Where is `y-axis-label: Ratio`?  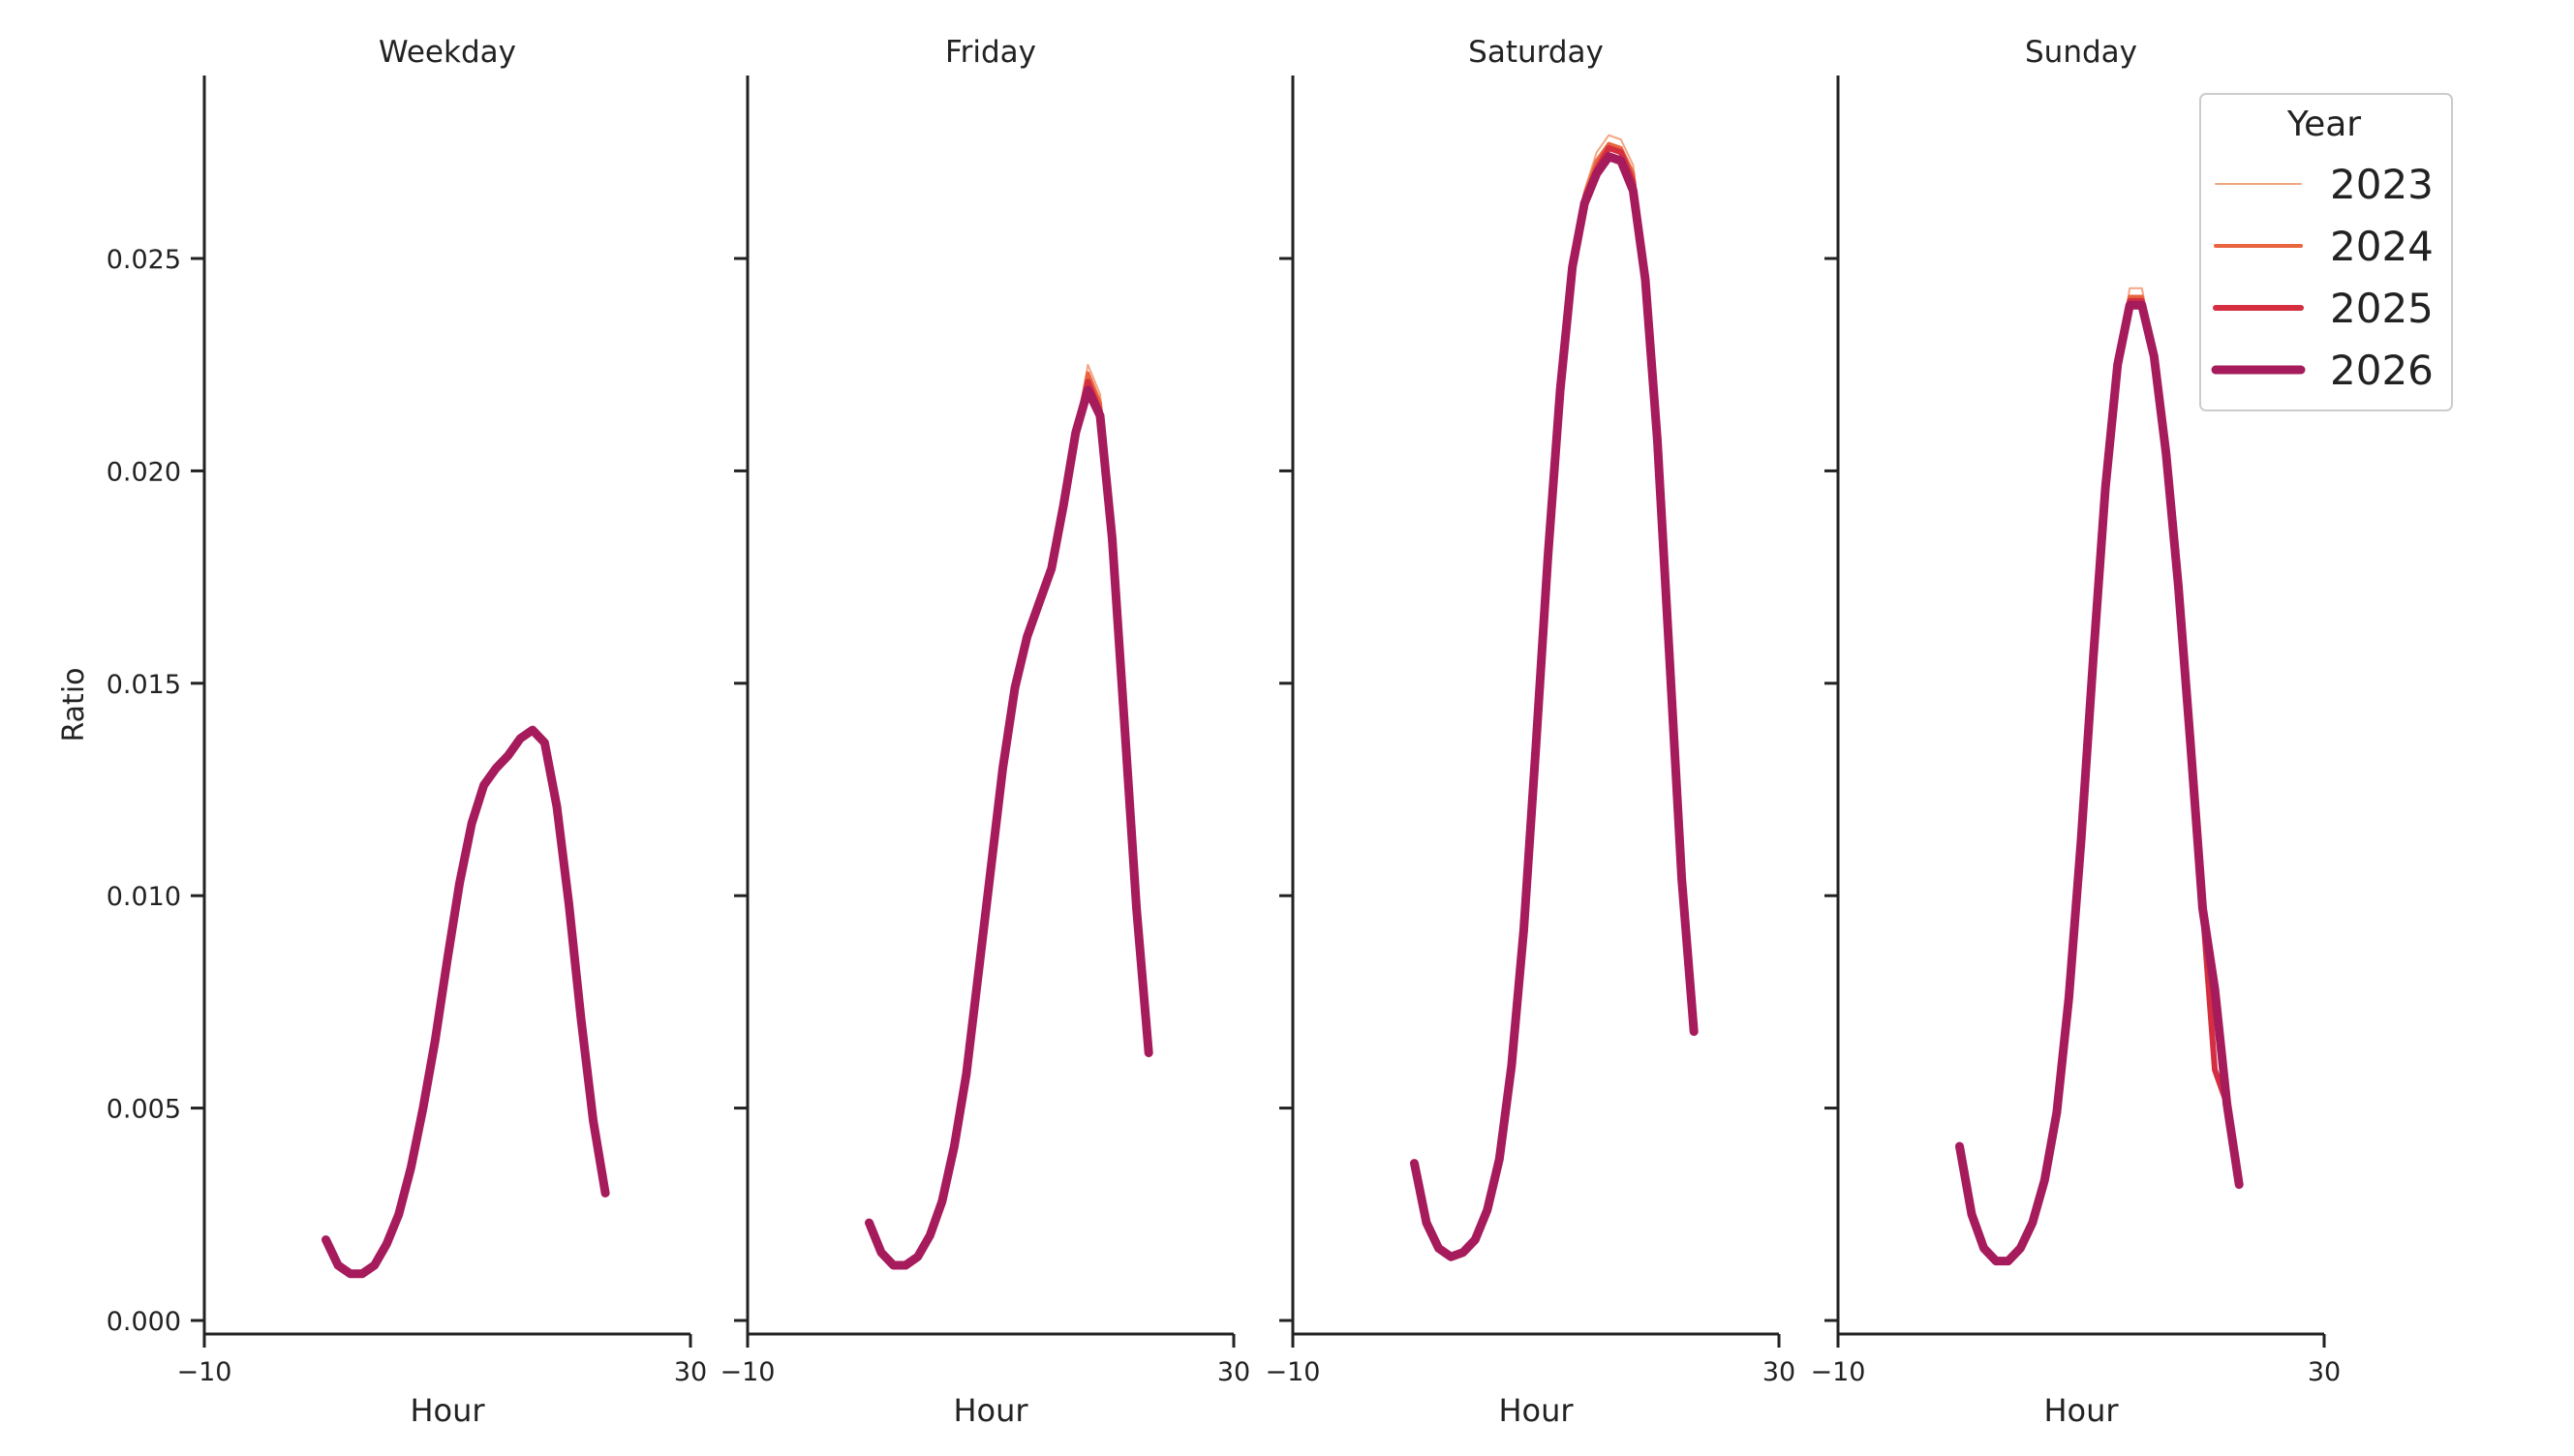 y-axis-label: Ratio is located at coordinates (74, 704).